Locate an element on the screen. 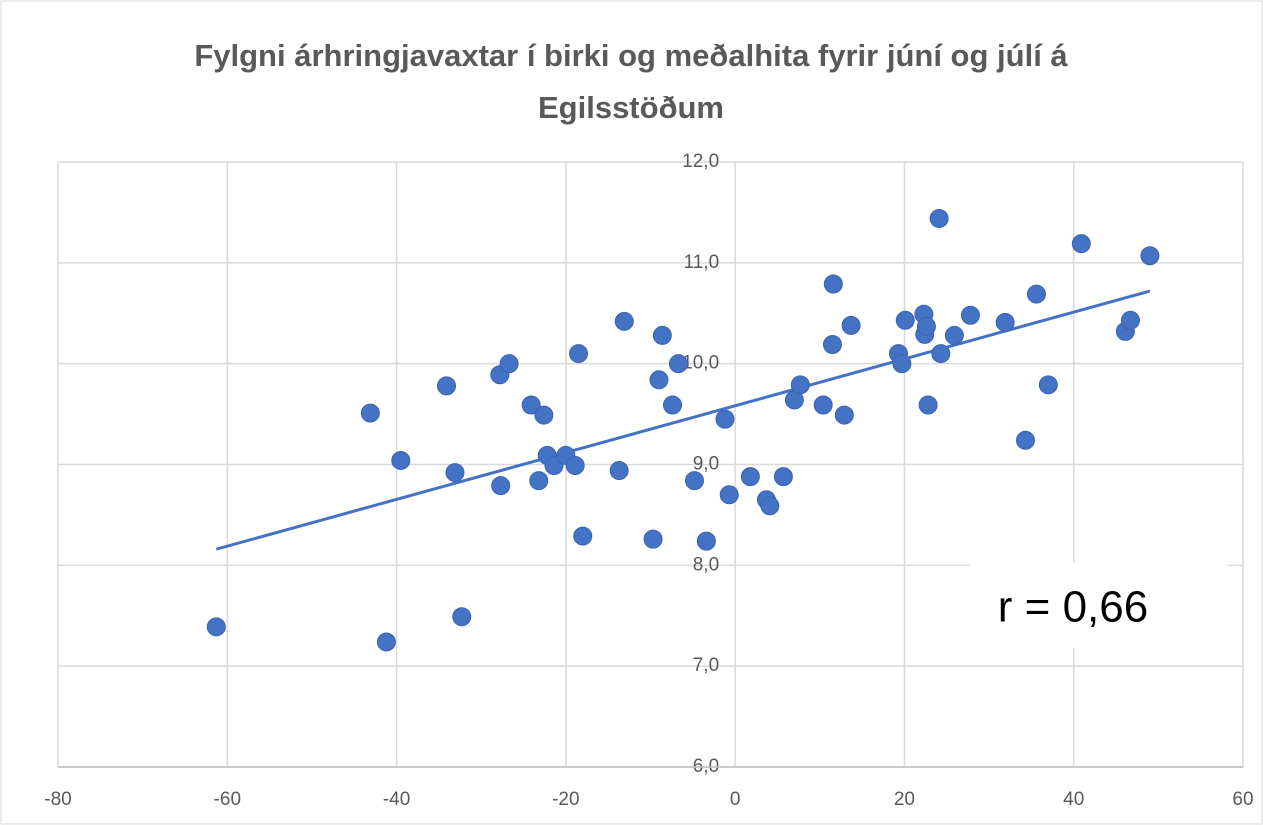 The width and height of the screenshot is (1263, 825). x-tick-label: 20 is located at coordinates (904, 799).